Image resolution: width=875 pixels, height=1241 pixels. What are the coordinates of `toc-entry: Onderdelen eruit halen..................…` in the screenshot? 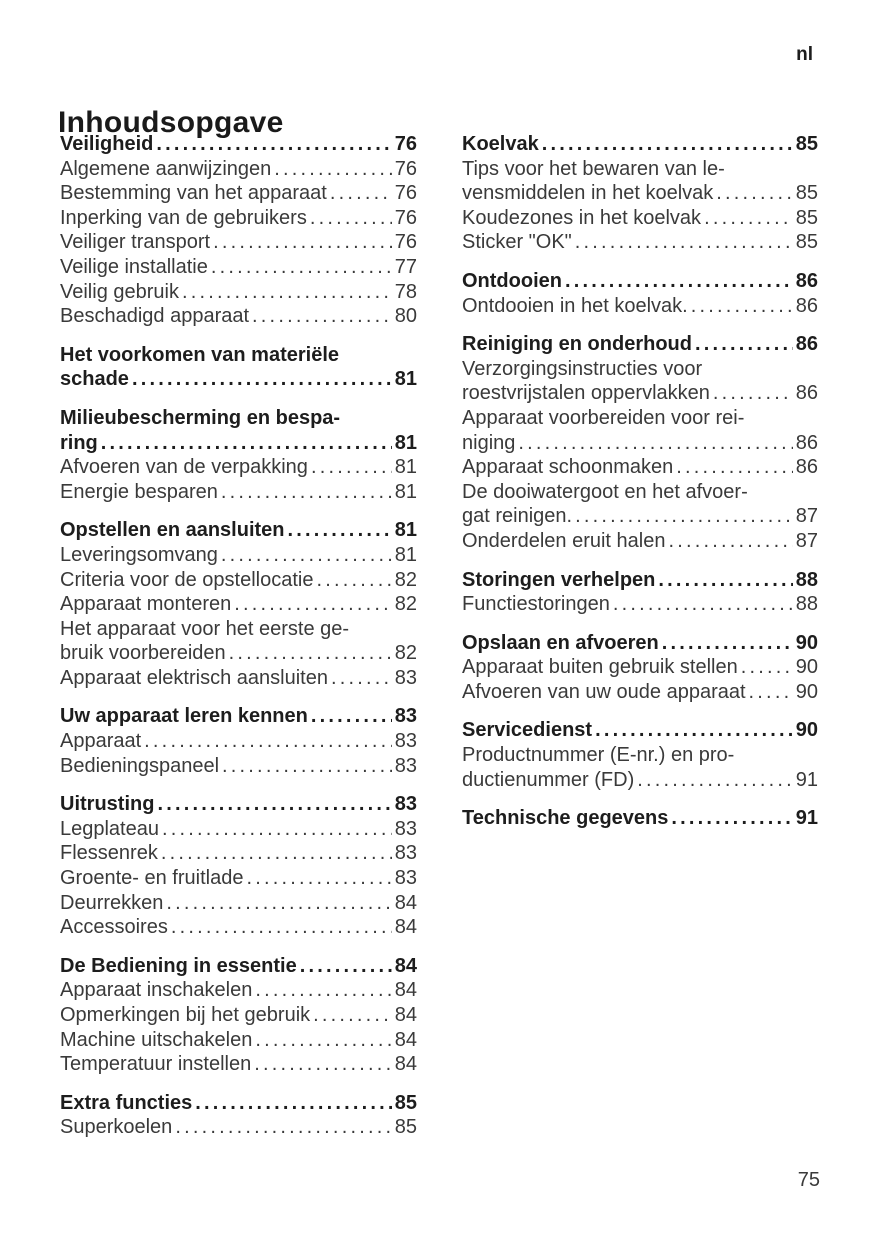 It's located at (640, 541).